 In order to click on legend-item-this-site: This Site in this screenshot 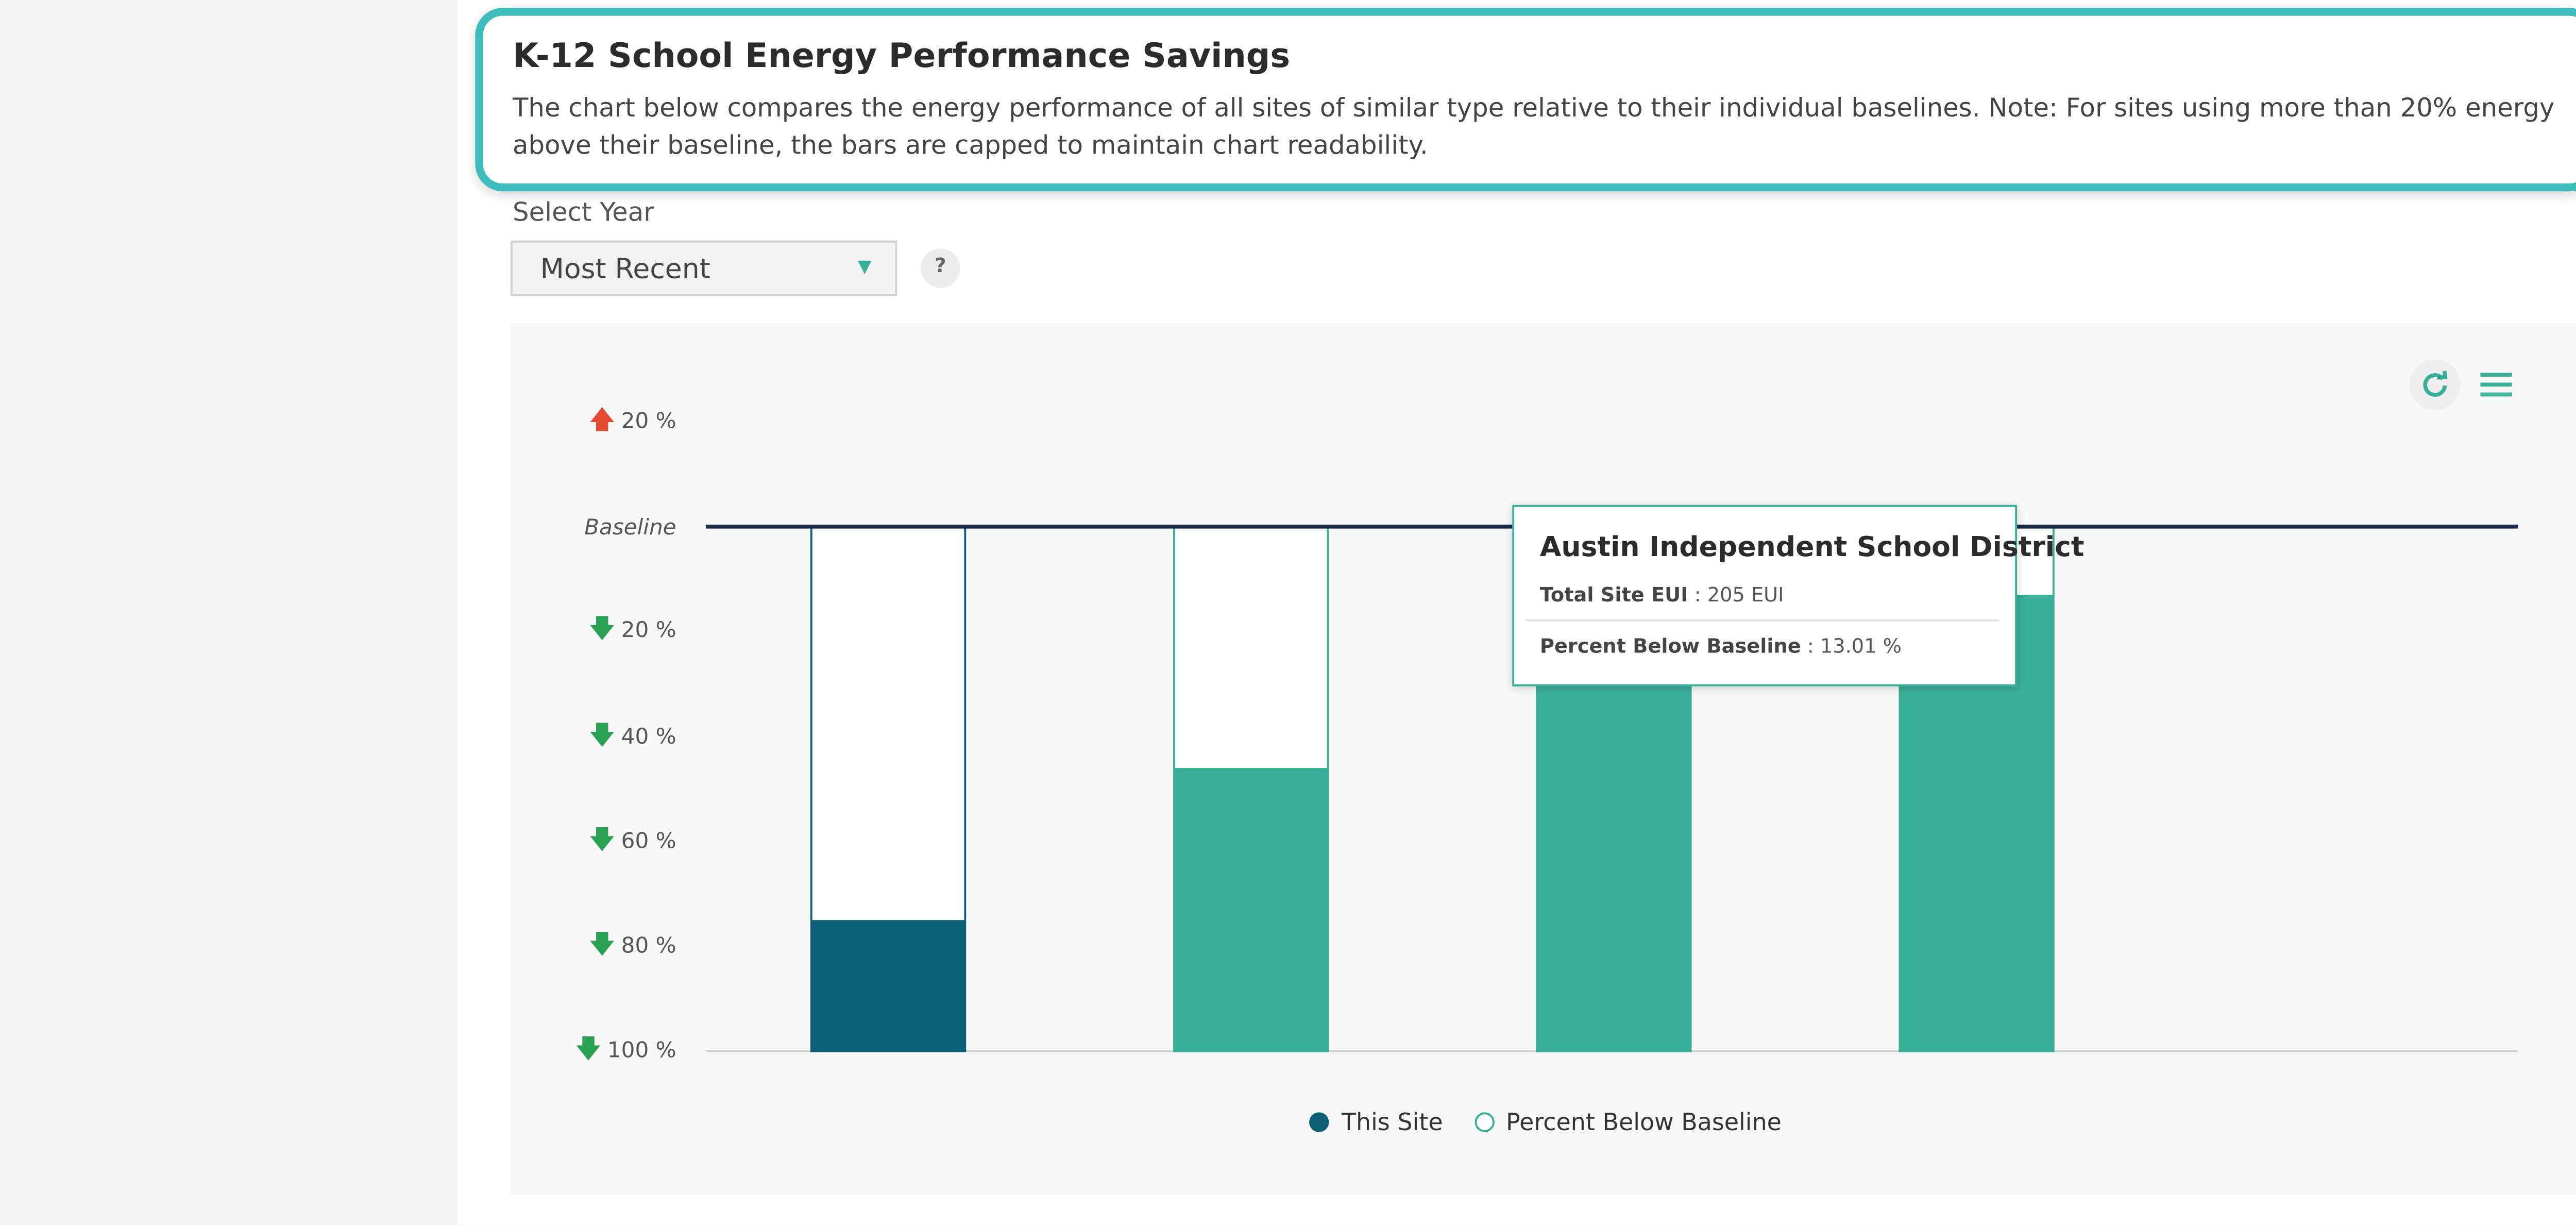, I will do `click(1376, 1122)`.